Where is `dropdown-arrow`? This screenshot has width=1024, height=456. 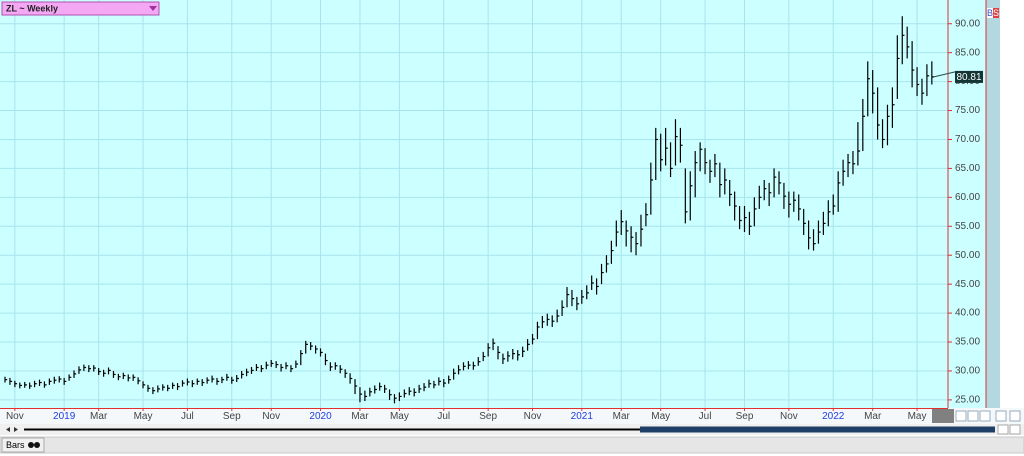
dropdown-arrow is located at coordinates (153, 8).